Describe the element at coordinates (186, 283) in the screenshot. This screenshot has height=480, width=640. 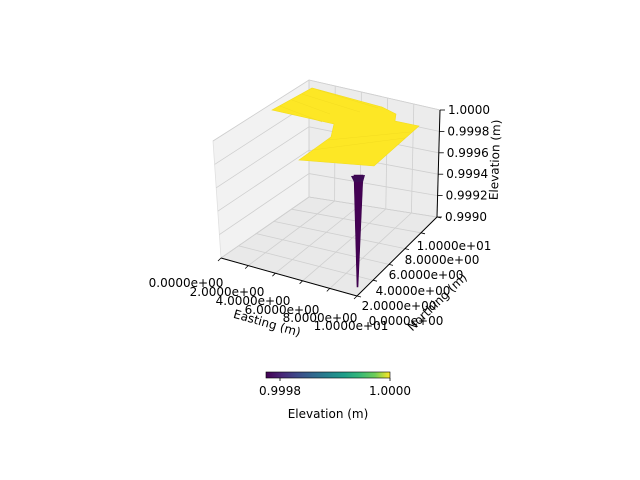
I see `x-tick-label: 0.0000e+00` at that location.